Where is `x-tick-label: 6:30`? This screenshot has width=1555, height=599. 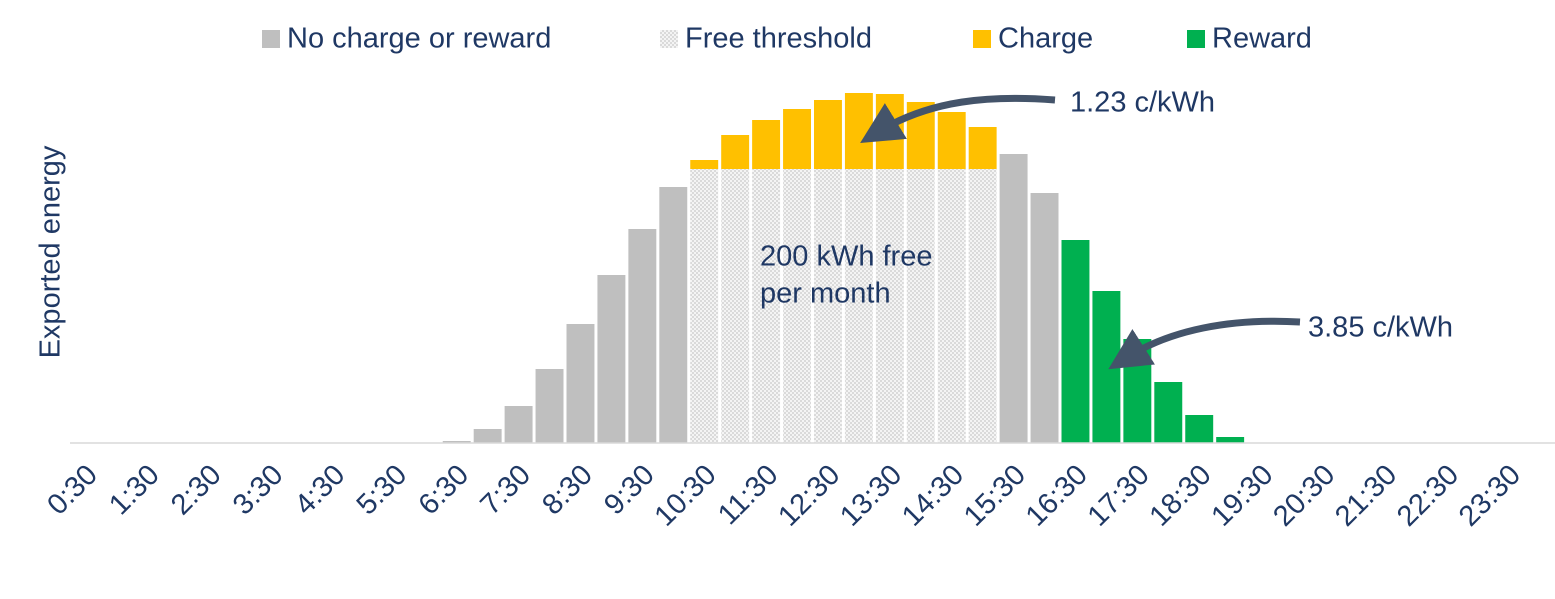 x-tick-label: 6:30 is located at coordinates (444, 490).